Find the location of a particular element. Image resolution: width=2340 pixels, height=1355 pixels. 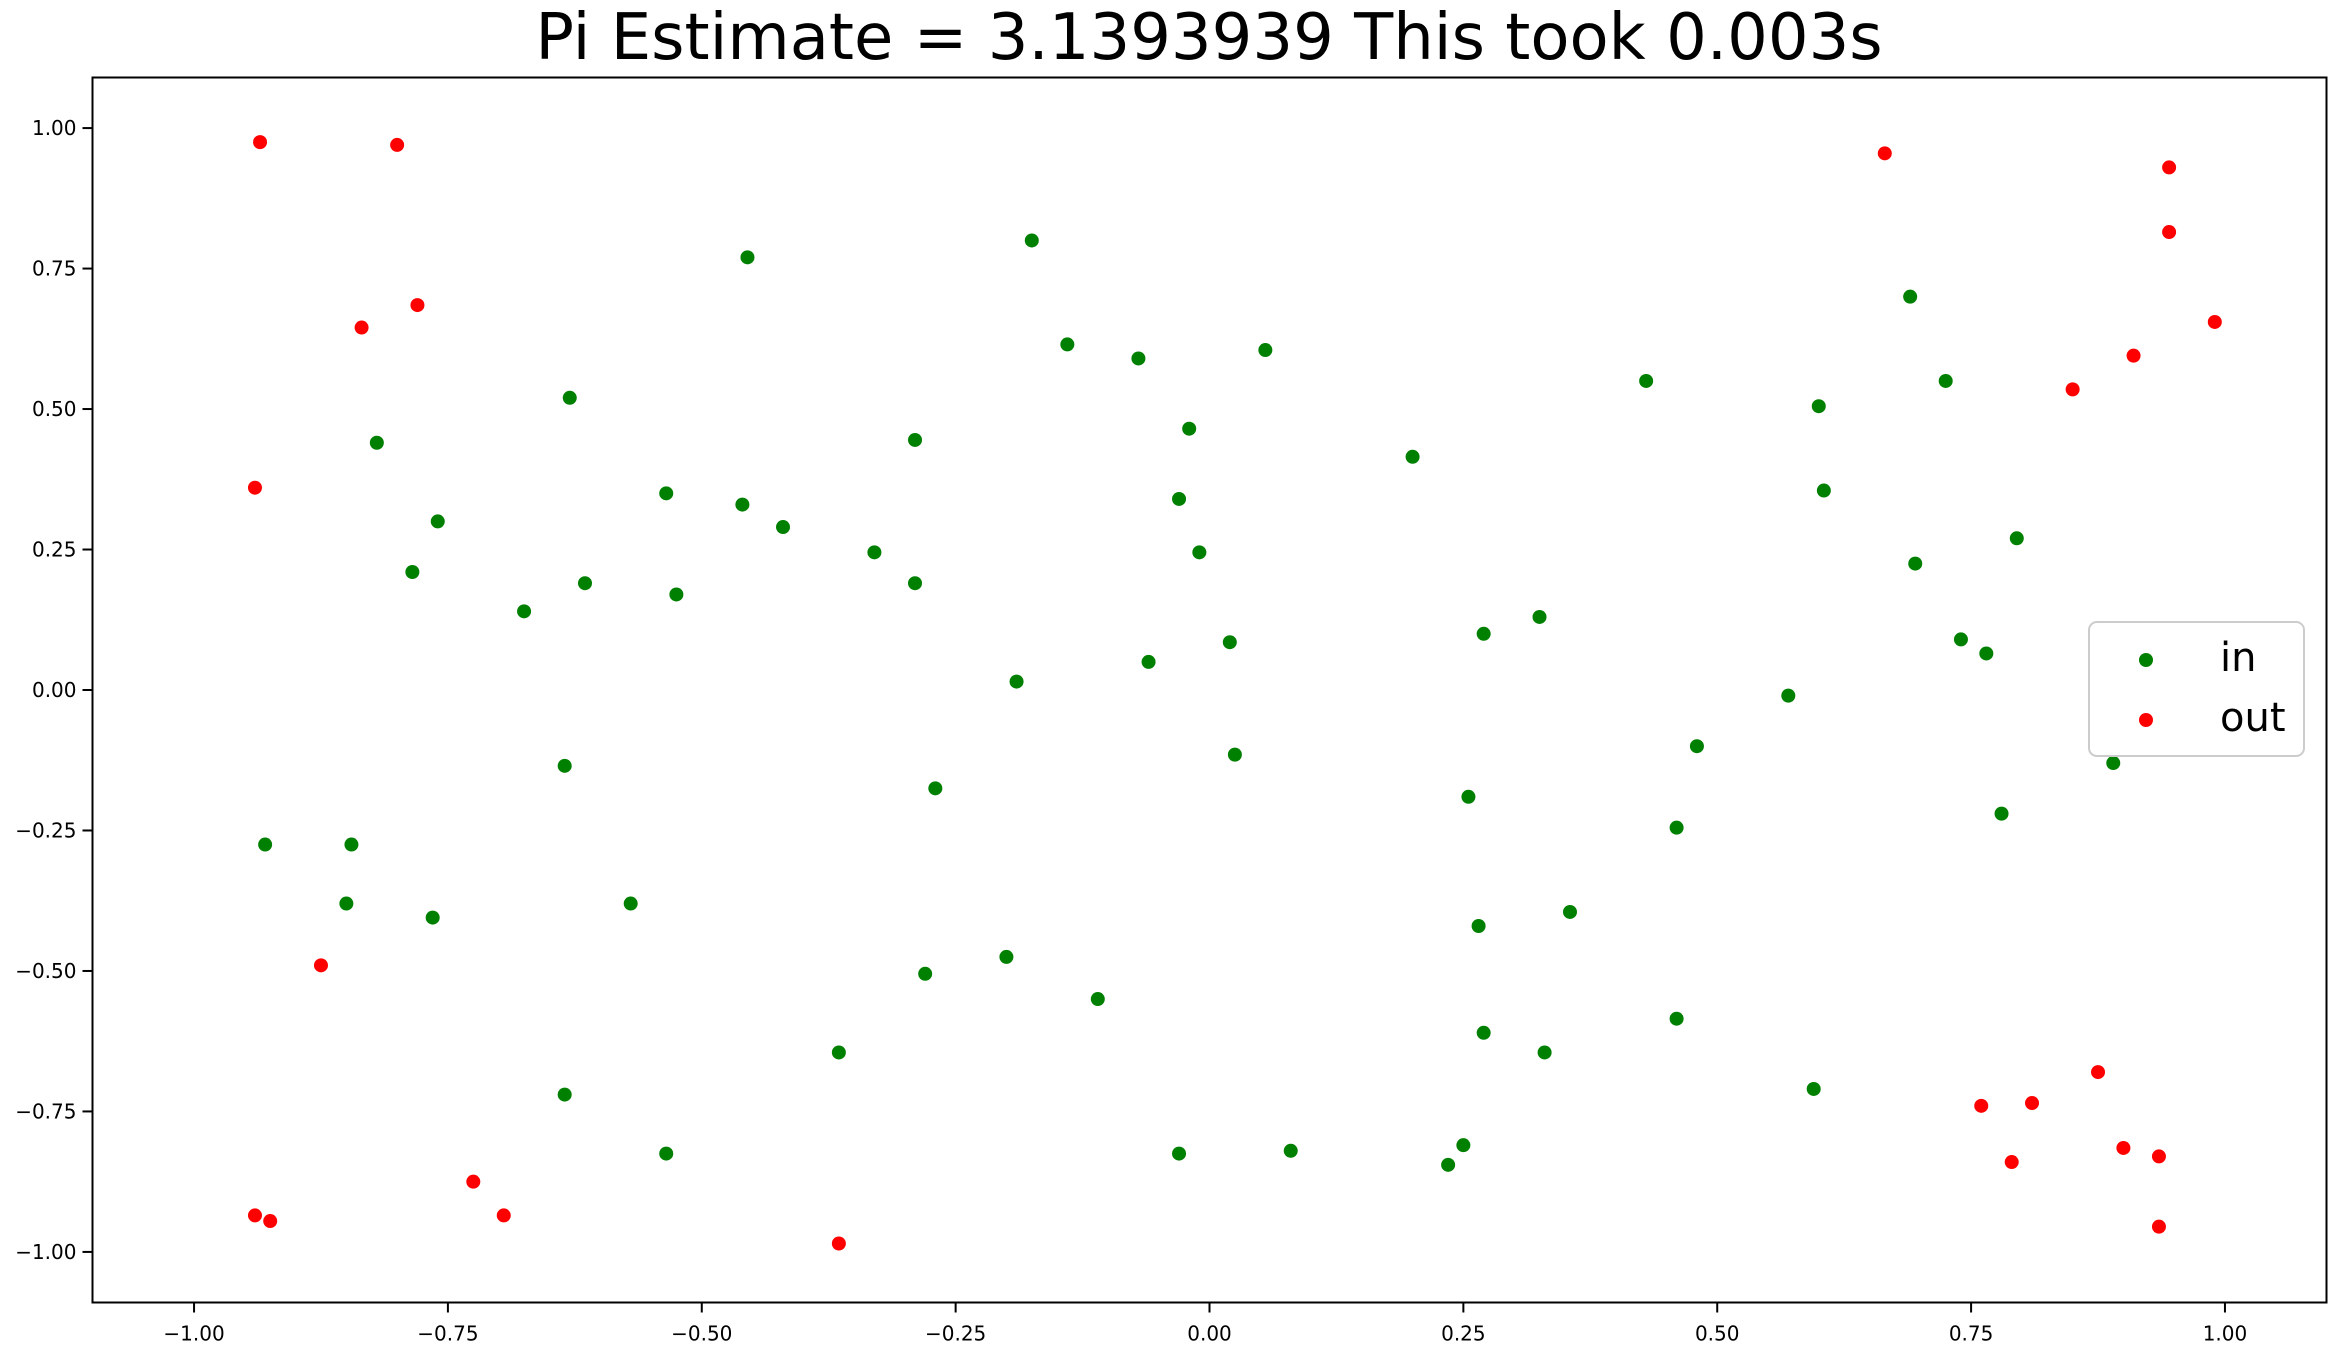

y-tick-label: −0.25 is located at coordinates (45, 830).